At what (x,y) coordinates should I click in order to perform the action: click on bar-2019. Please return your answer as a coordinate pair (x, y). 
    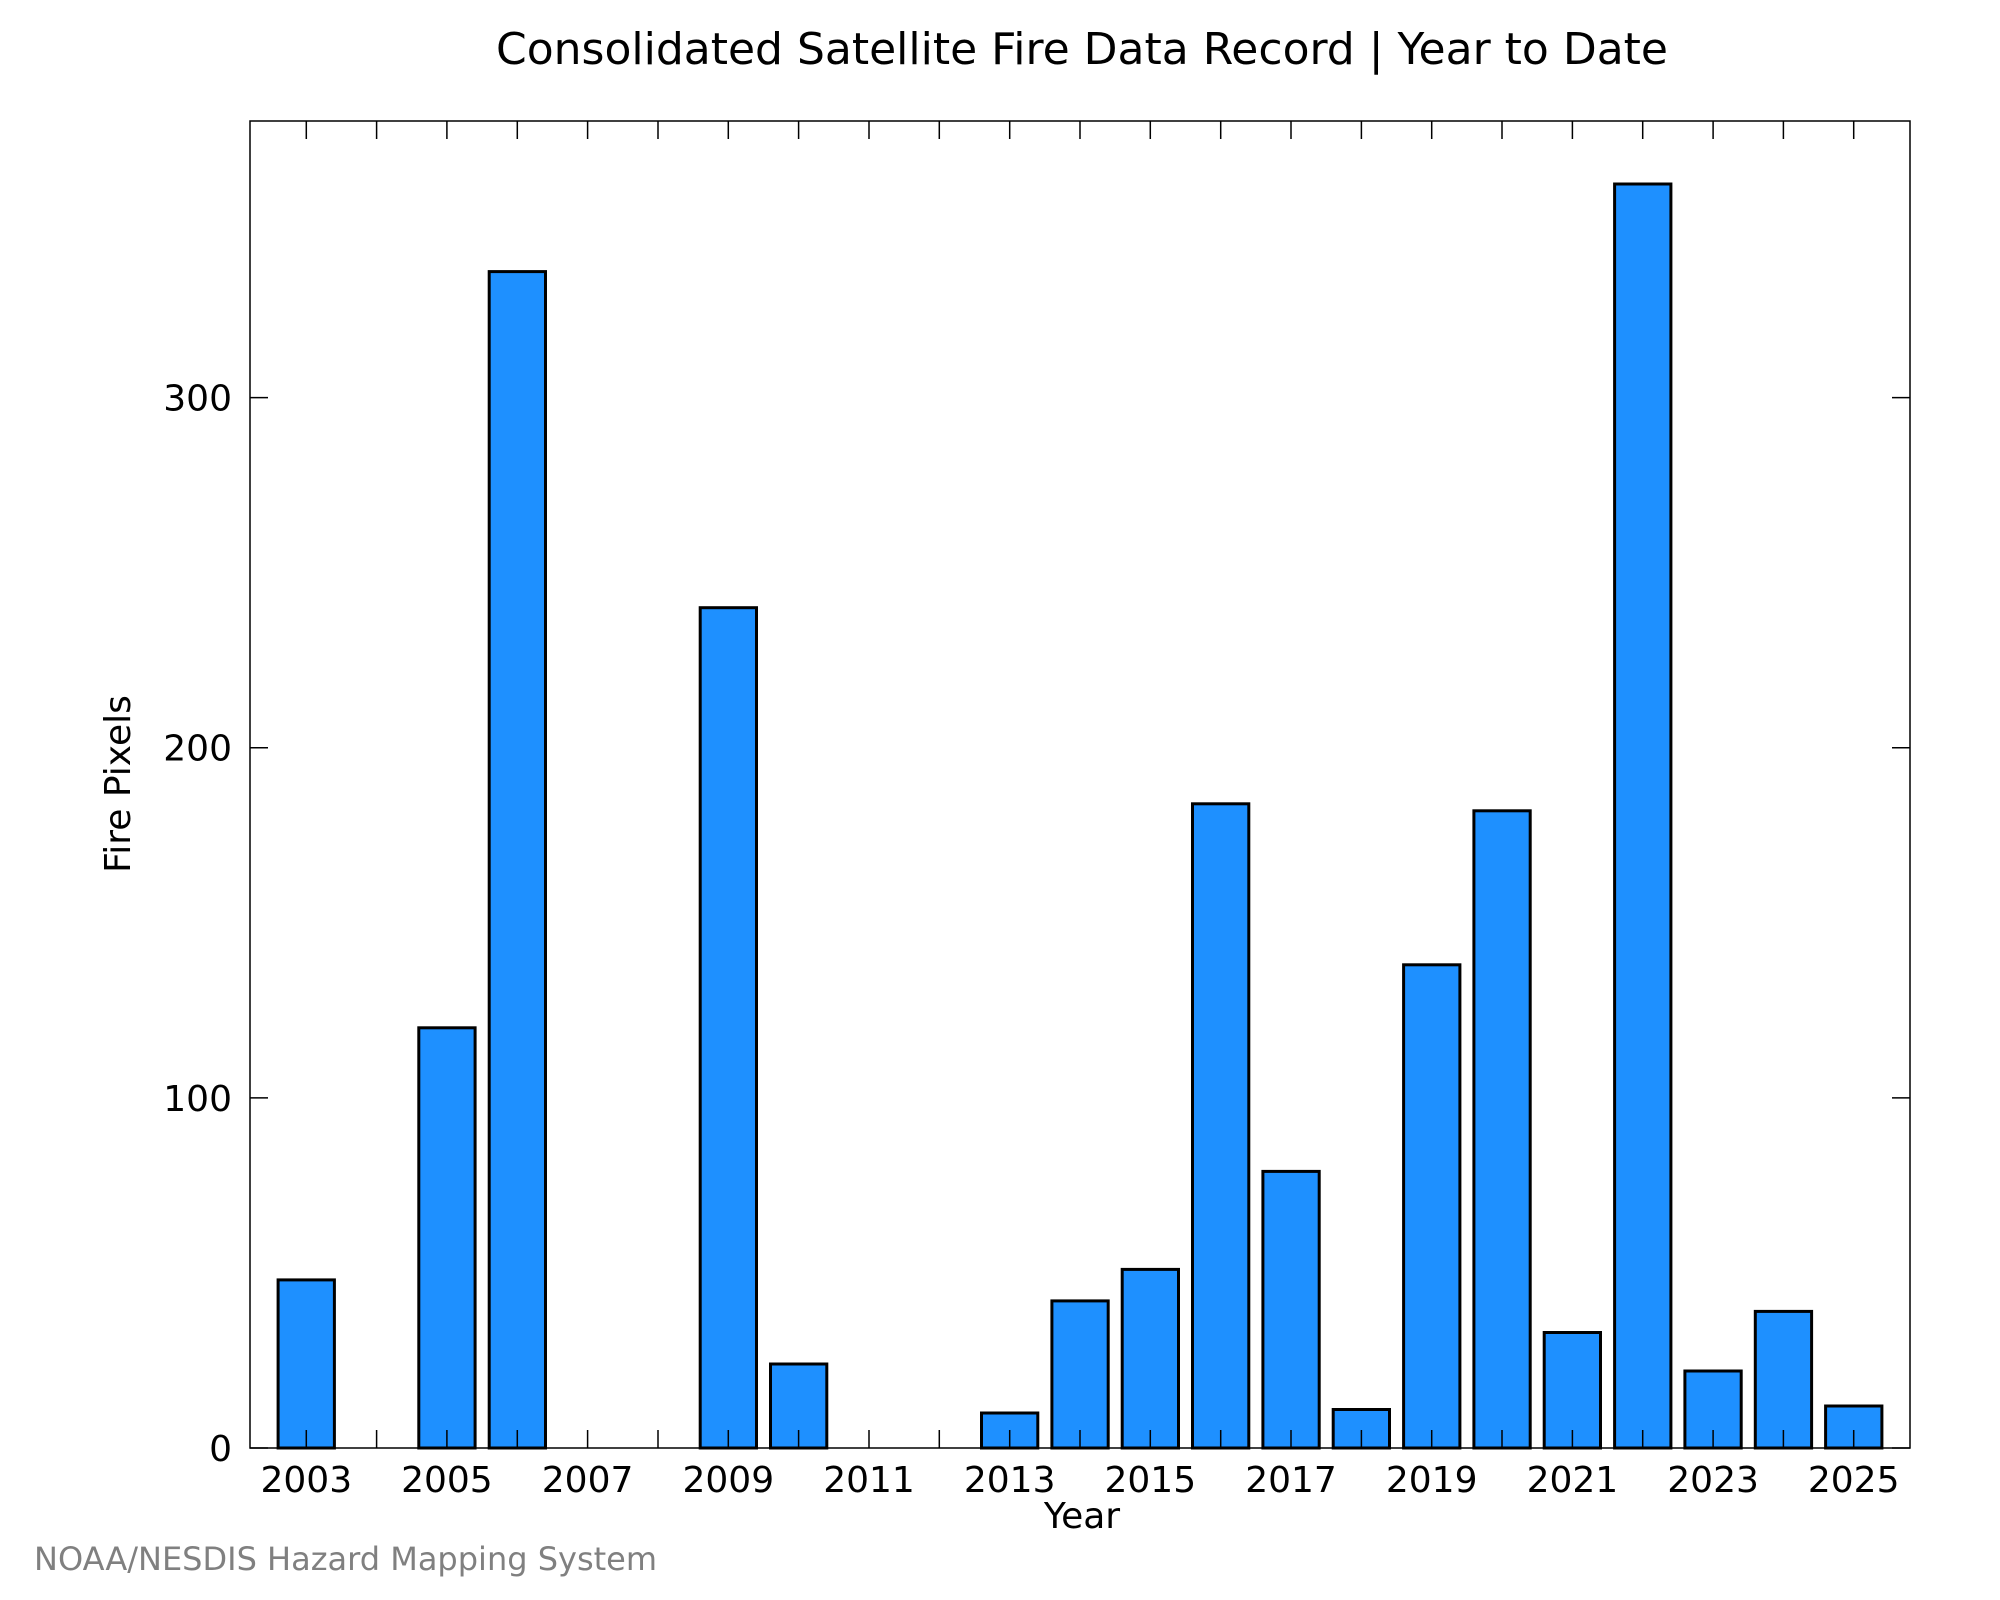
    Looking at the image, I should click on (1432, 1206).